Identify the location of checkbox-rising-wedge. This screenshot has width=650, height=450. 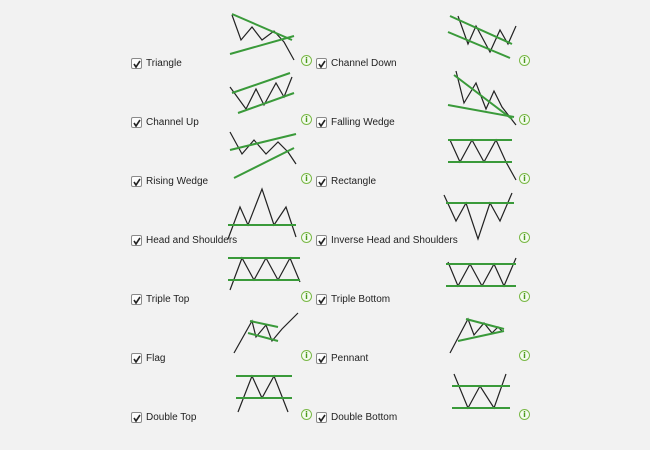
(136, 181).